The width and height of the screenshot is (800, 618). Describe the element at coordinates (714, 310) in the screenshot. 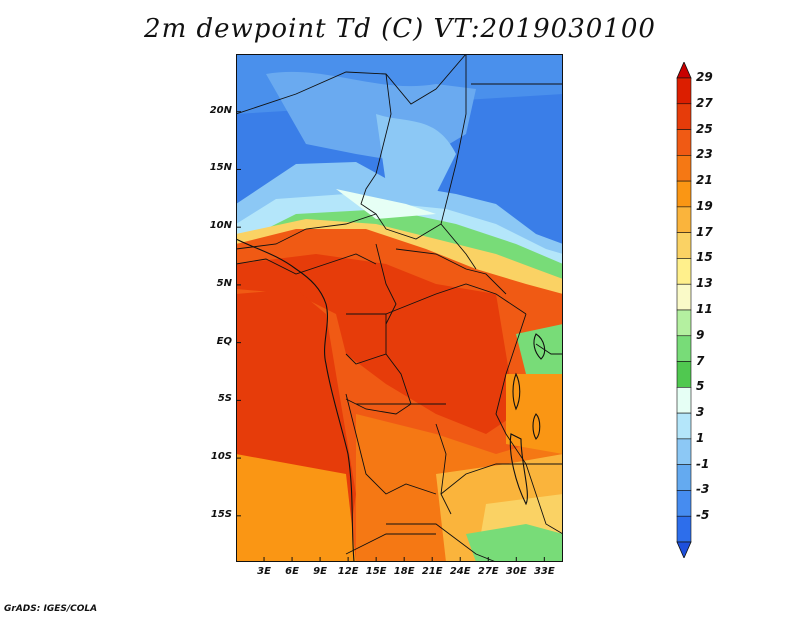

I see `colorbar: 29 27 25 23 21 19 17 15 13 11 9 7 5 3 1 -1 -3 -5` at that location.